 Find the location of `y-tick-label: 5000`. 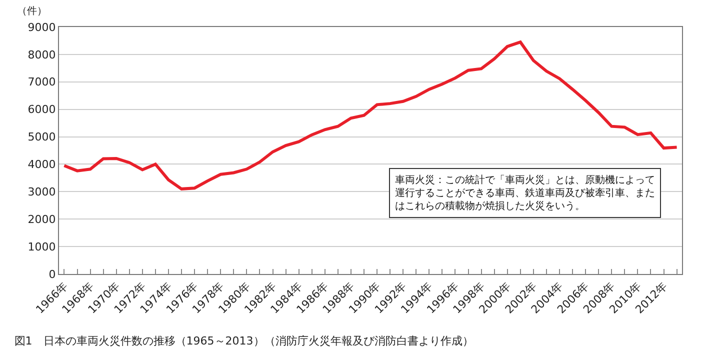

y-tick-label: 5000 is located at coordinates (42, 137).